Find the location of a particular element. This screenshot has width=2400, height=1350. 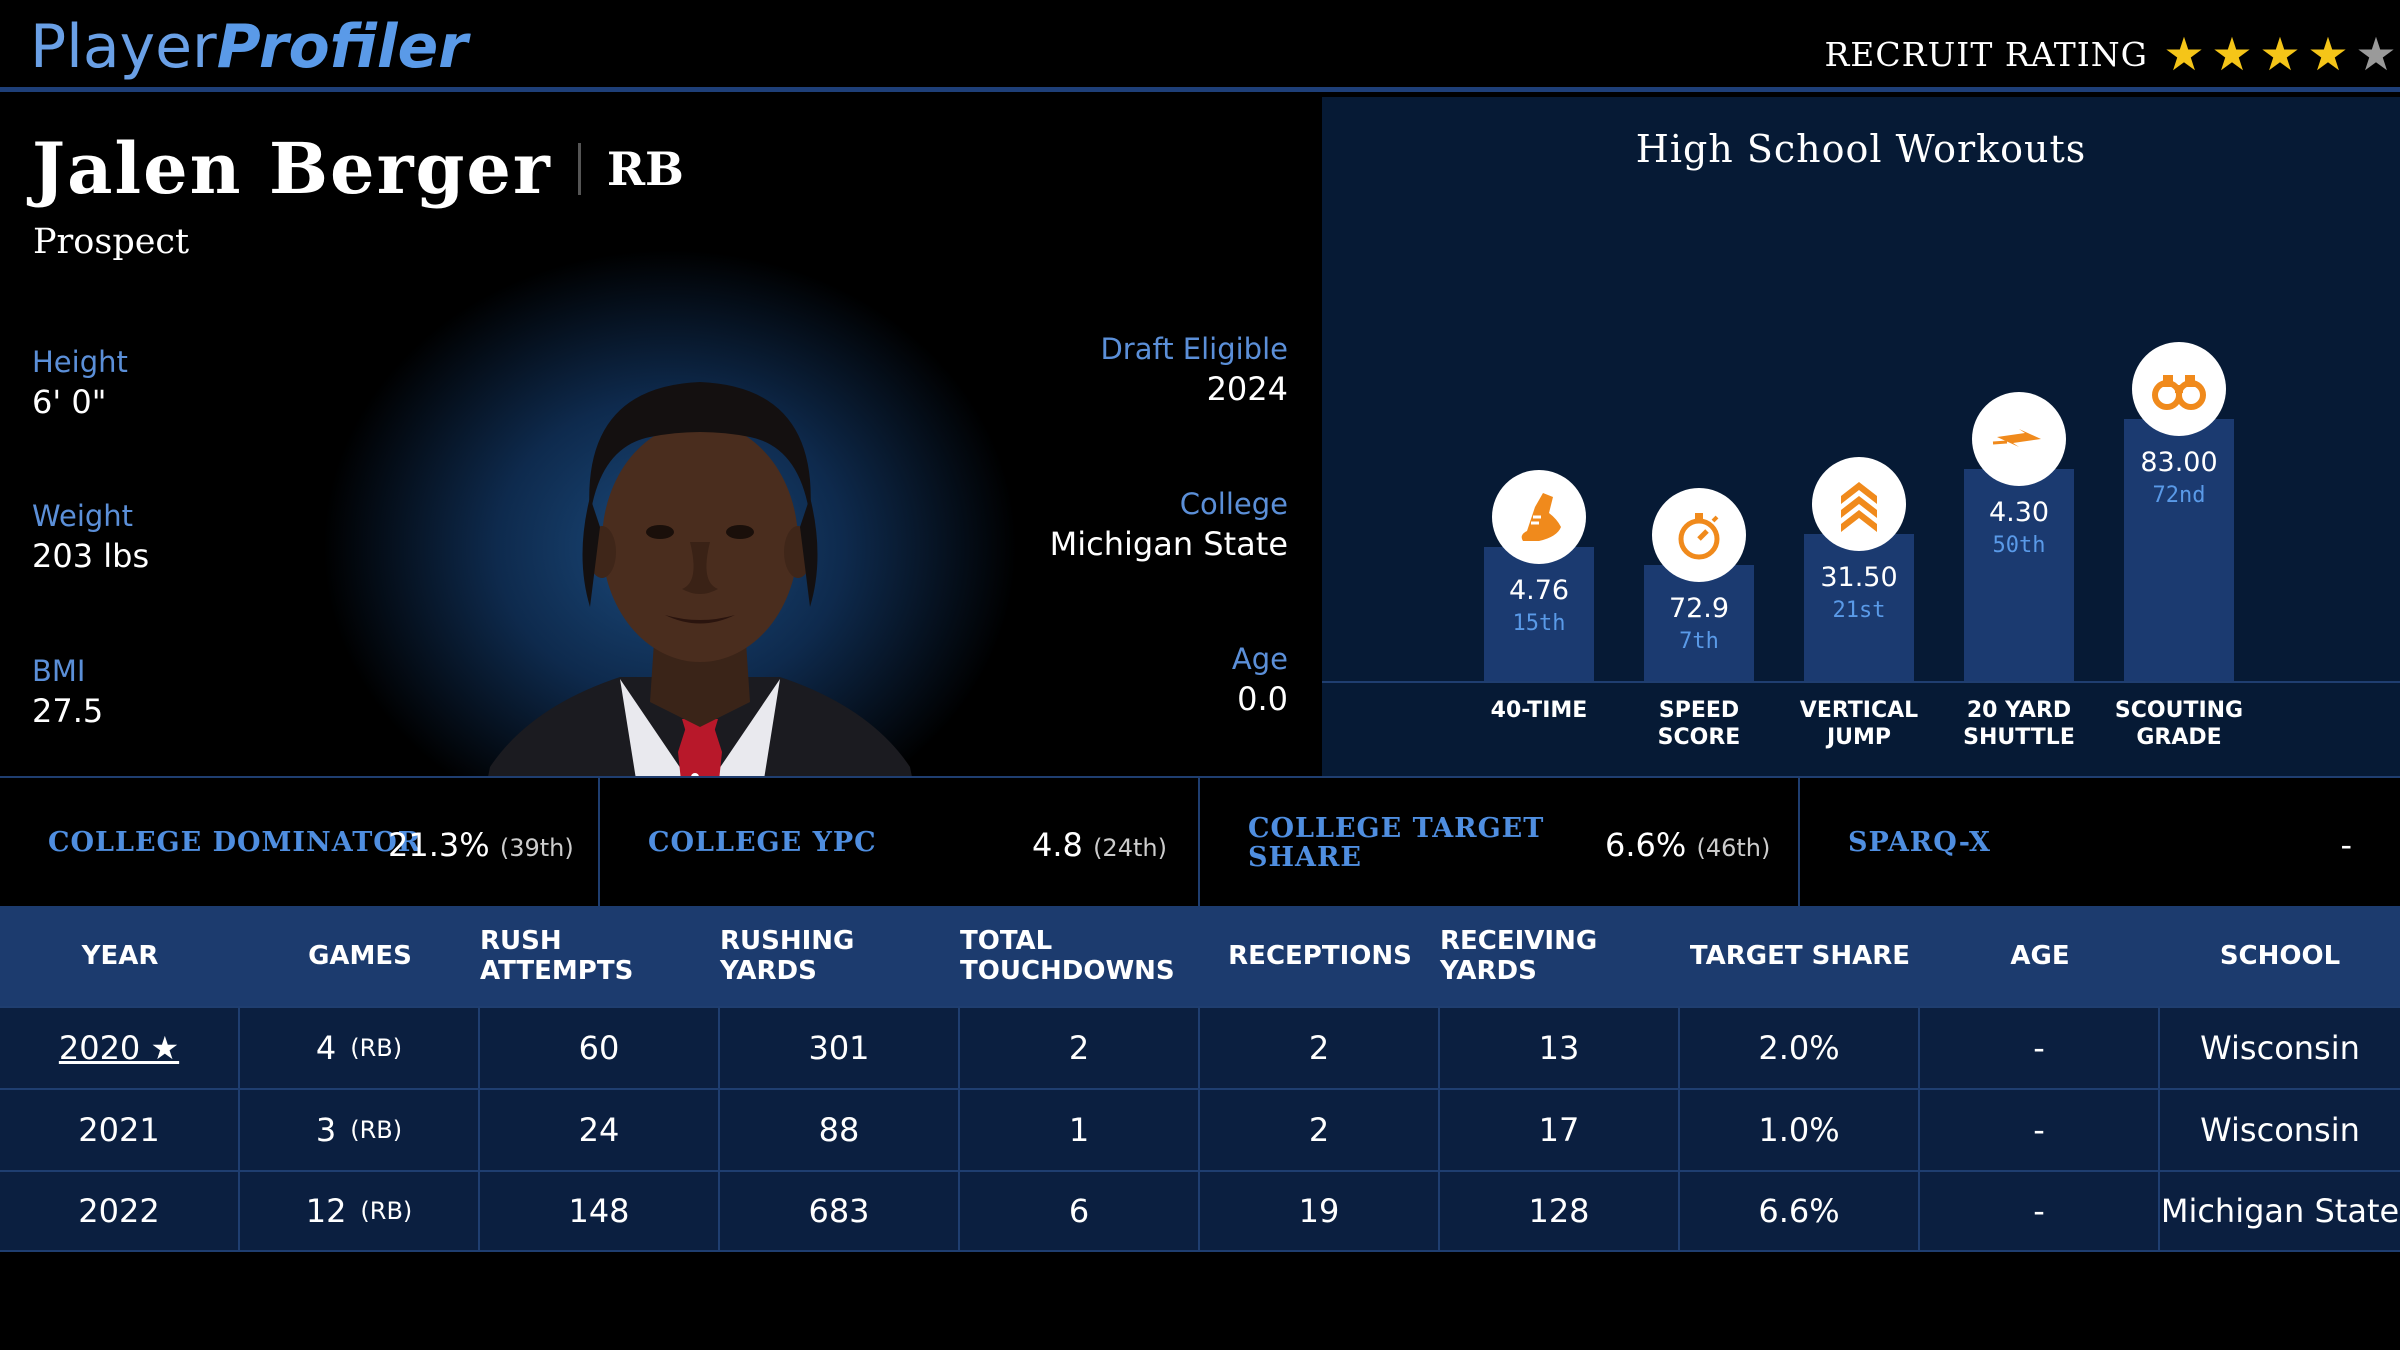

games-cell: 4 (RB) is located at coordinates (360, 1048).